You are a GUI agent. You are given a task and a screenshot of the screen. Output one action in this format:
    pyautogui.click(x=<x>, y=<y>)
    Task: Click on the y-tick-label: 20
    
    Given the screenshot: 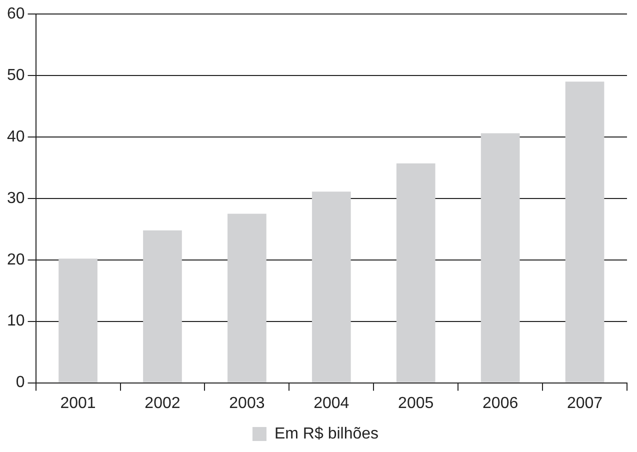 What is the action you would take?
    pyautogui.click(x=16, y=259)
    